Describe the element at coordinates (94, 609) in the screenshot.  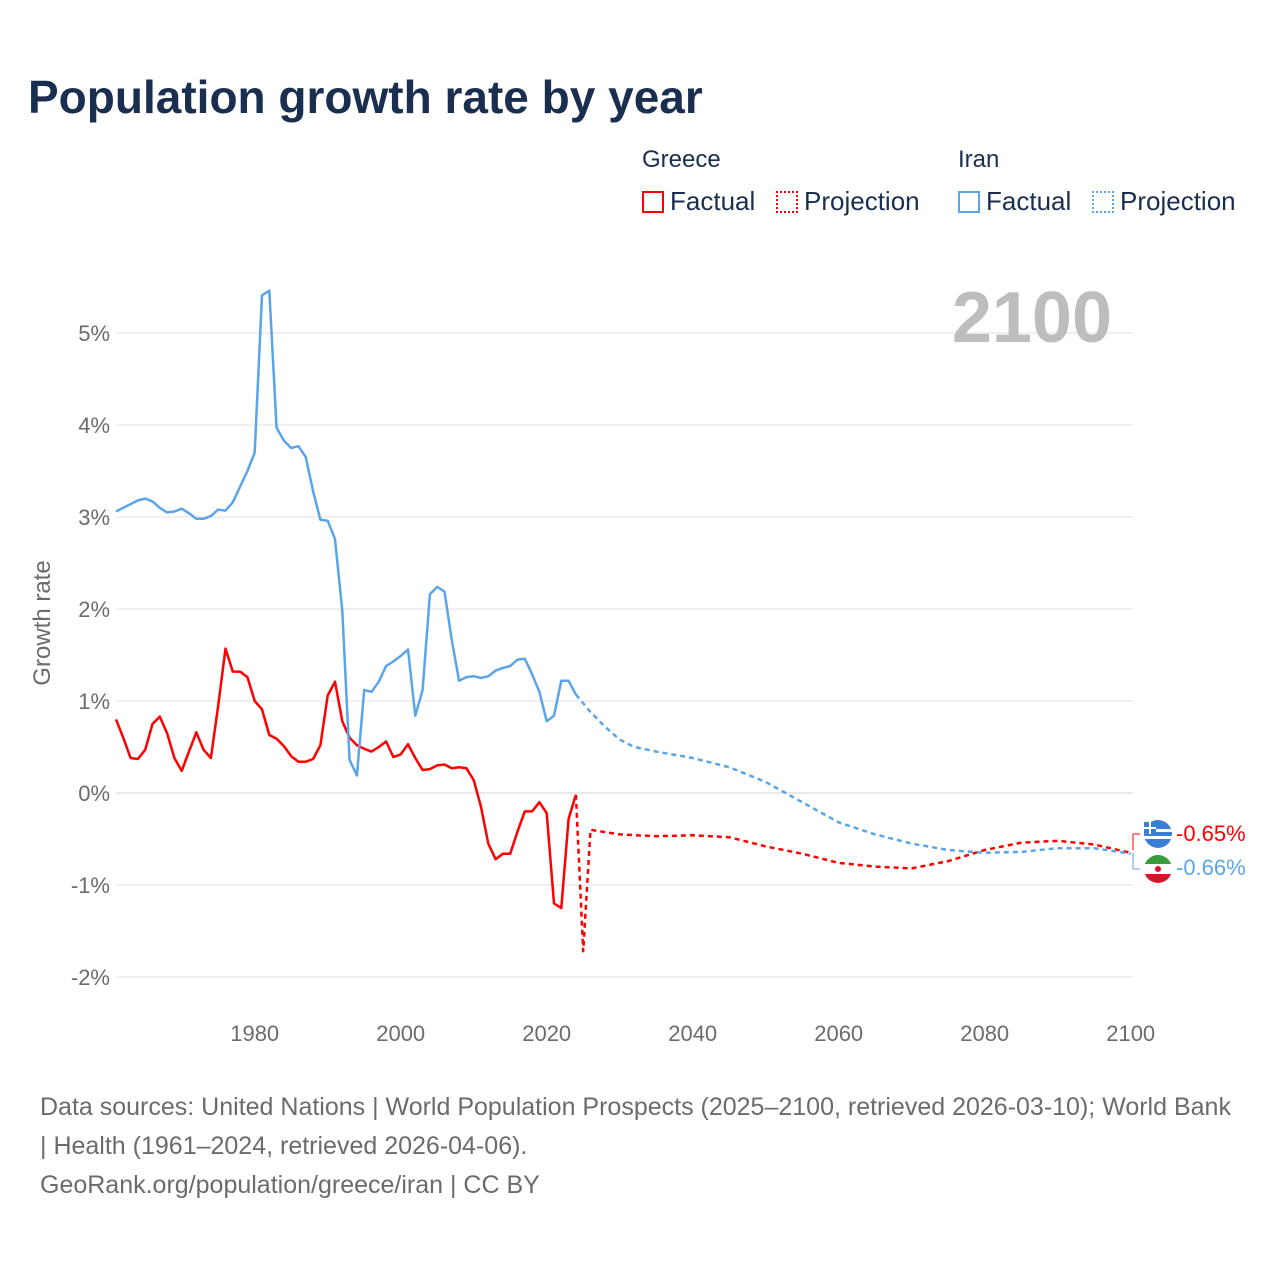
I see `y-tick-label: 2%` at that location.